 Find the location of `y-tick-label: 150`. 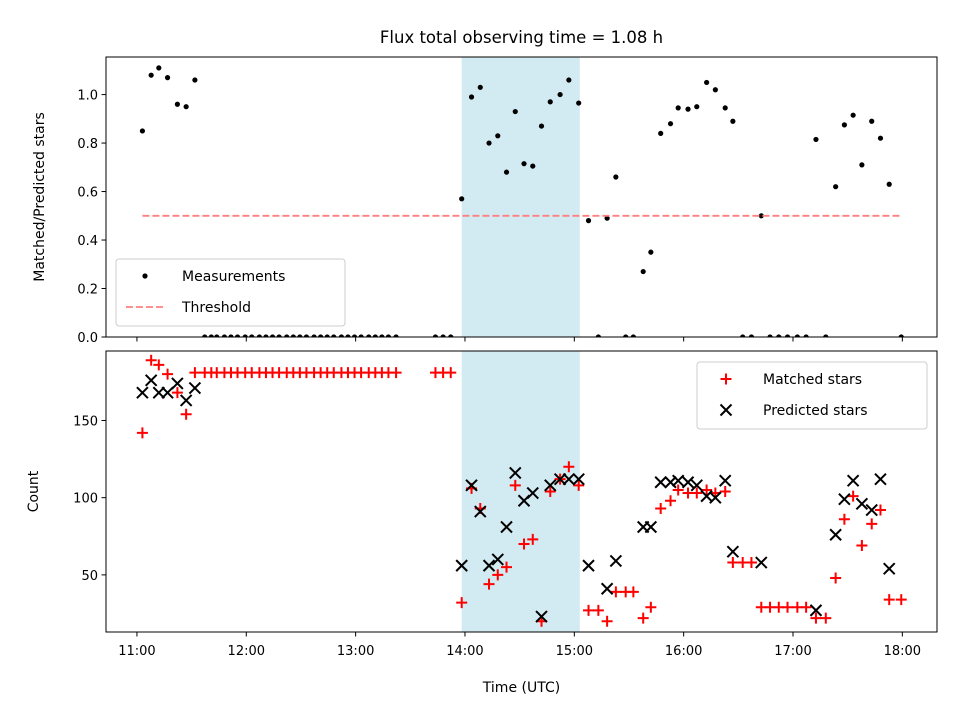

y-tick-label: 150 is located at coordinates (85, 421).